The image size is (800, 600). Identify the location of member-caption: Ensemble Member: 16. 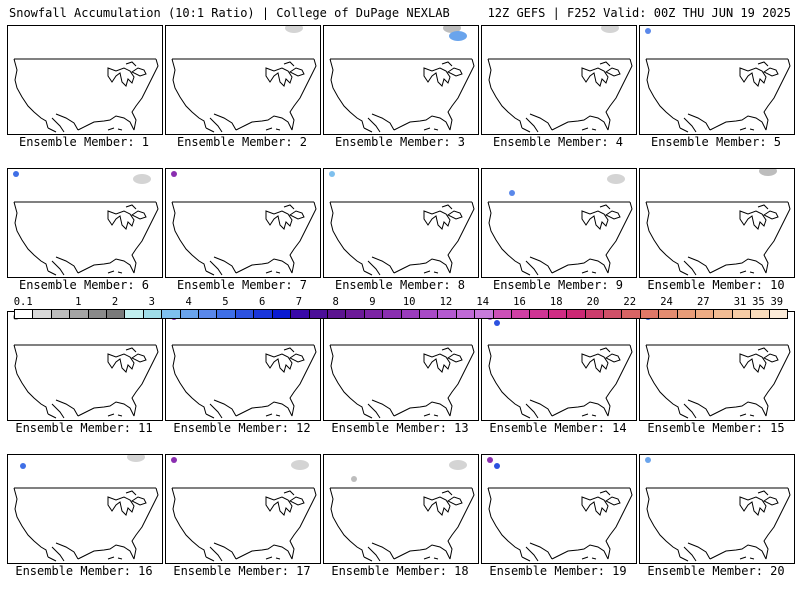
(84, 571).